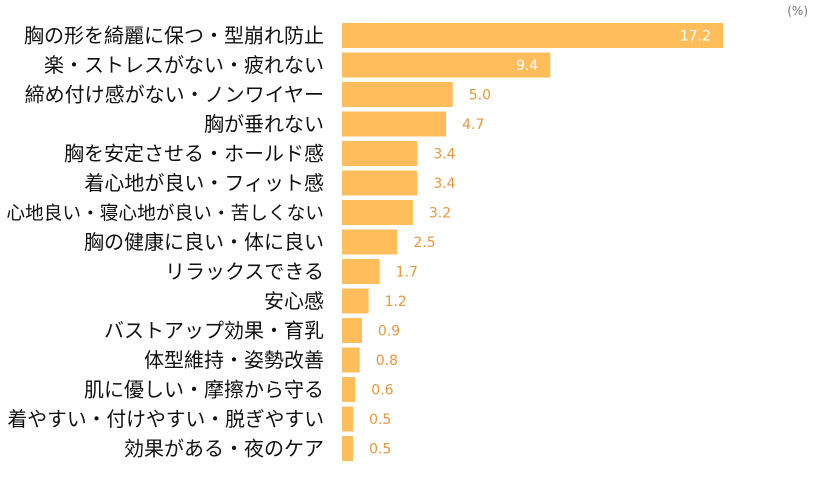  What do you see at coordinates (174, 36) in the screenshot?
I see `category-label-0: 胸の形を綺麗に保つ・型崩れ防止` at bounding box center [174, 36].